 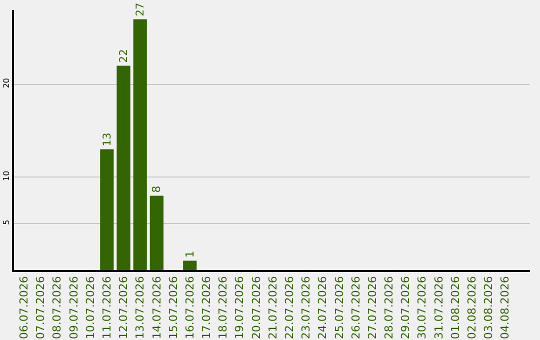 I want to click on x-tick-label: 04.08.2026, so click(x=505, y=308).